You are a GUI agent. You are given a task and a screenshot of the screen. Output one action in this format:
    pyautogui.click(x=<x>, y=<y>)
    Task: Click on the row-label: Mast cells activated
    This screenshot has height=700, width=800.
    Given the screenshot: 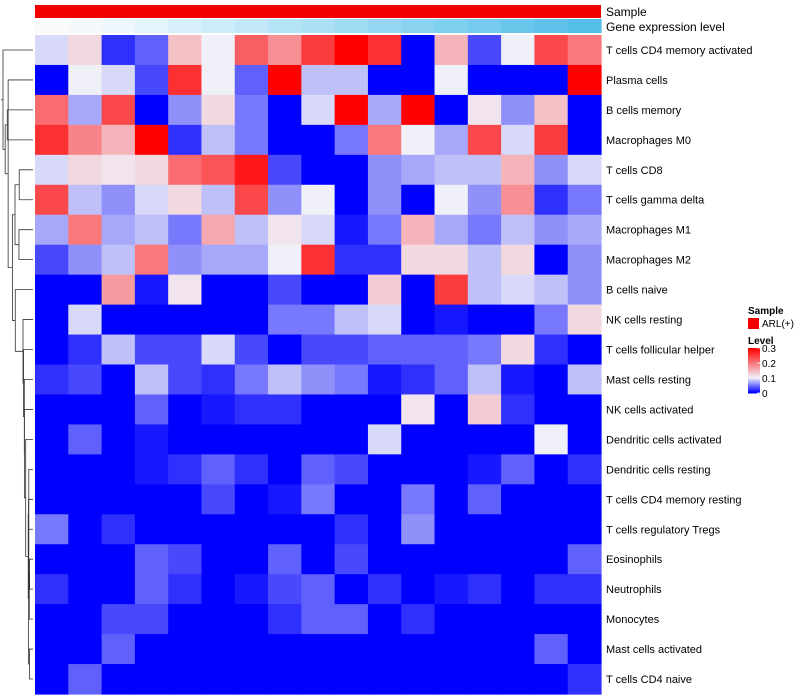 What is the action you would take?
    pyautogui.click(x=654, y=650)
    